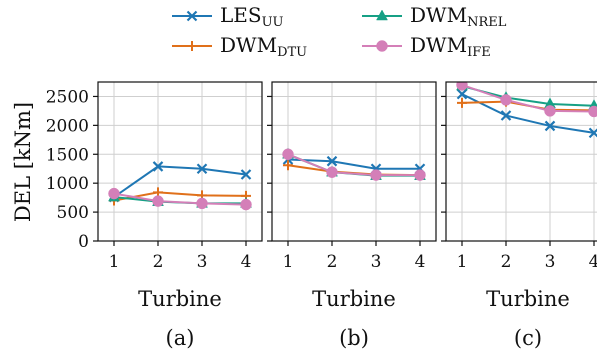  Describe the element at coordinates (23, 162) in the screenshot. I see `y-axis-label: DEL [kNm]` at that location.